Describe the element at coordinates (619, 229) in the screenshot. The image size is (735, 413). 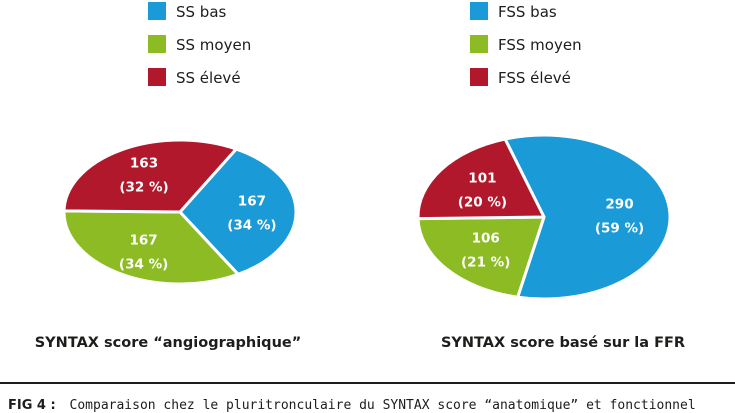
I see `slice-percent-label-fss-bas: (59 %)` at that location.